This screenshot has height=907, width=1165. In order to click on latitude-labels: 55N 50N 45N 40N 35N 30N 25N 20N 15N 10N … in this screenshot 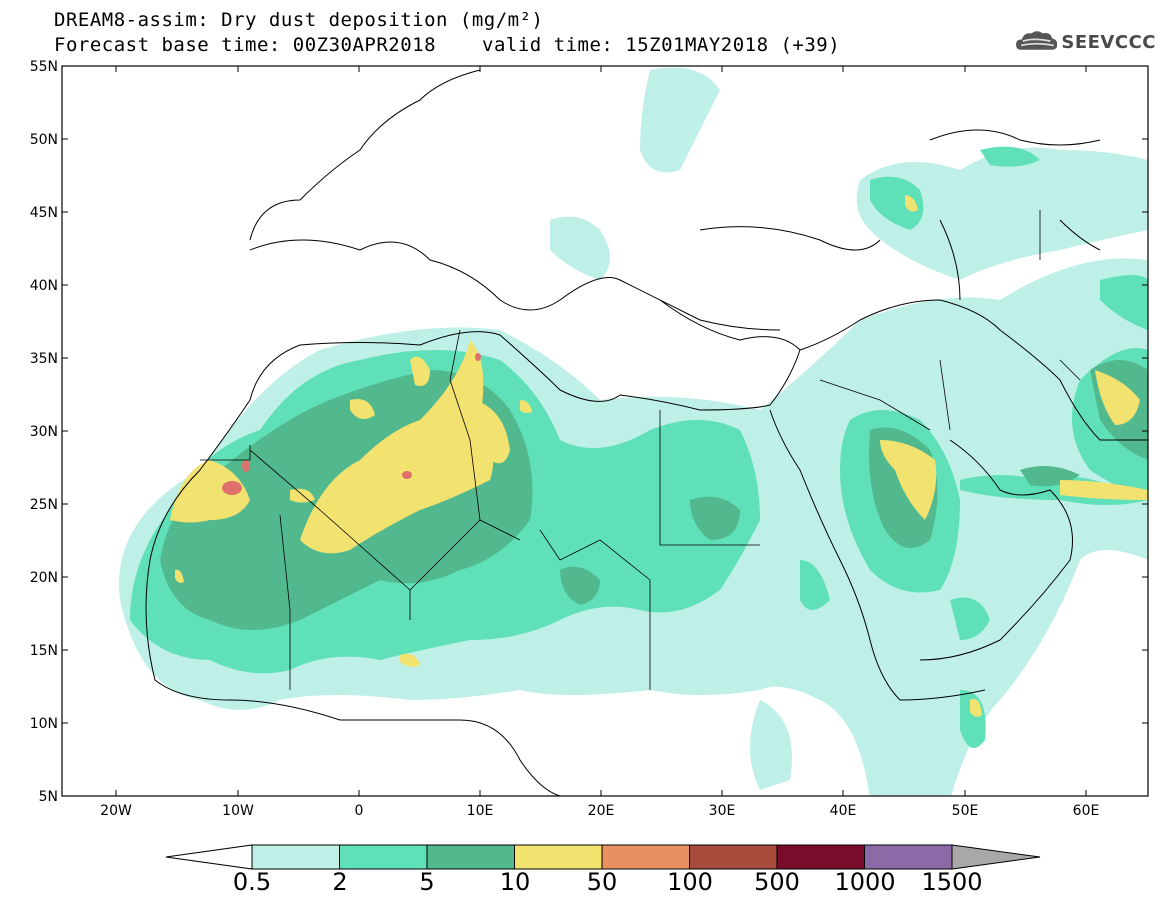, I will do `click(44, 432)`.